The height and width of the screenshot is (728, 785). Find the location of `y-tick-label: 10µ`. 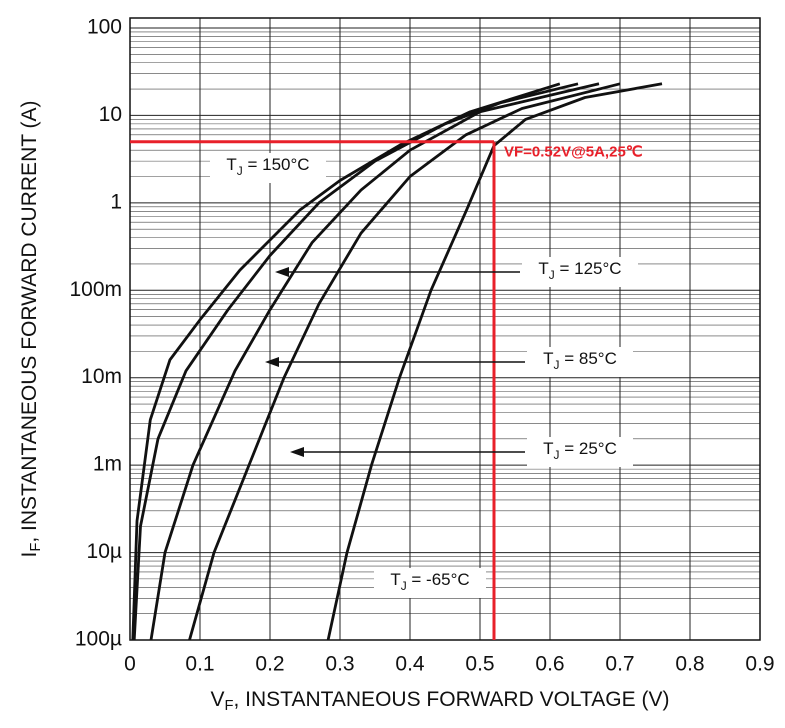

y-tick-label: 10µ is located at coordinates (104, 551).